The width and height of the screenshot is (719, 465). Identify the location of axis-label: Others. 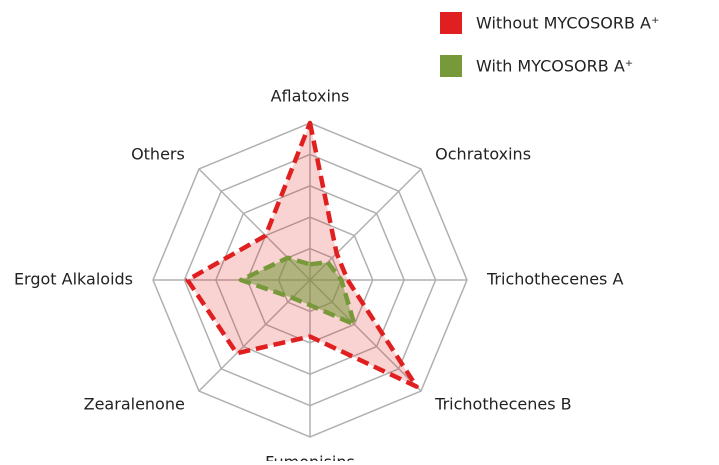
(158, 153).